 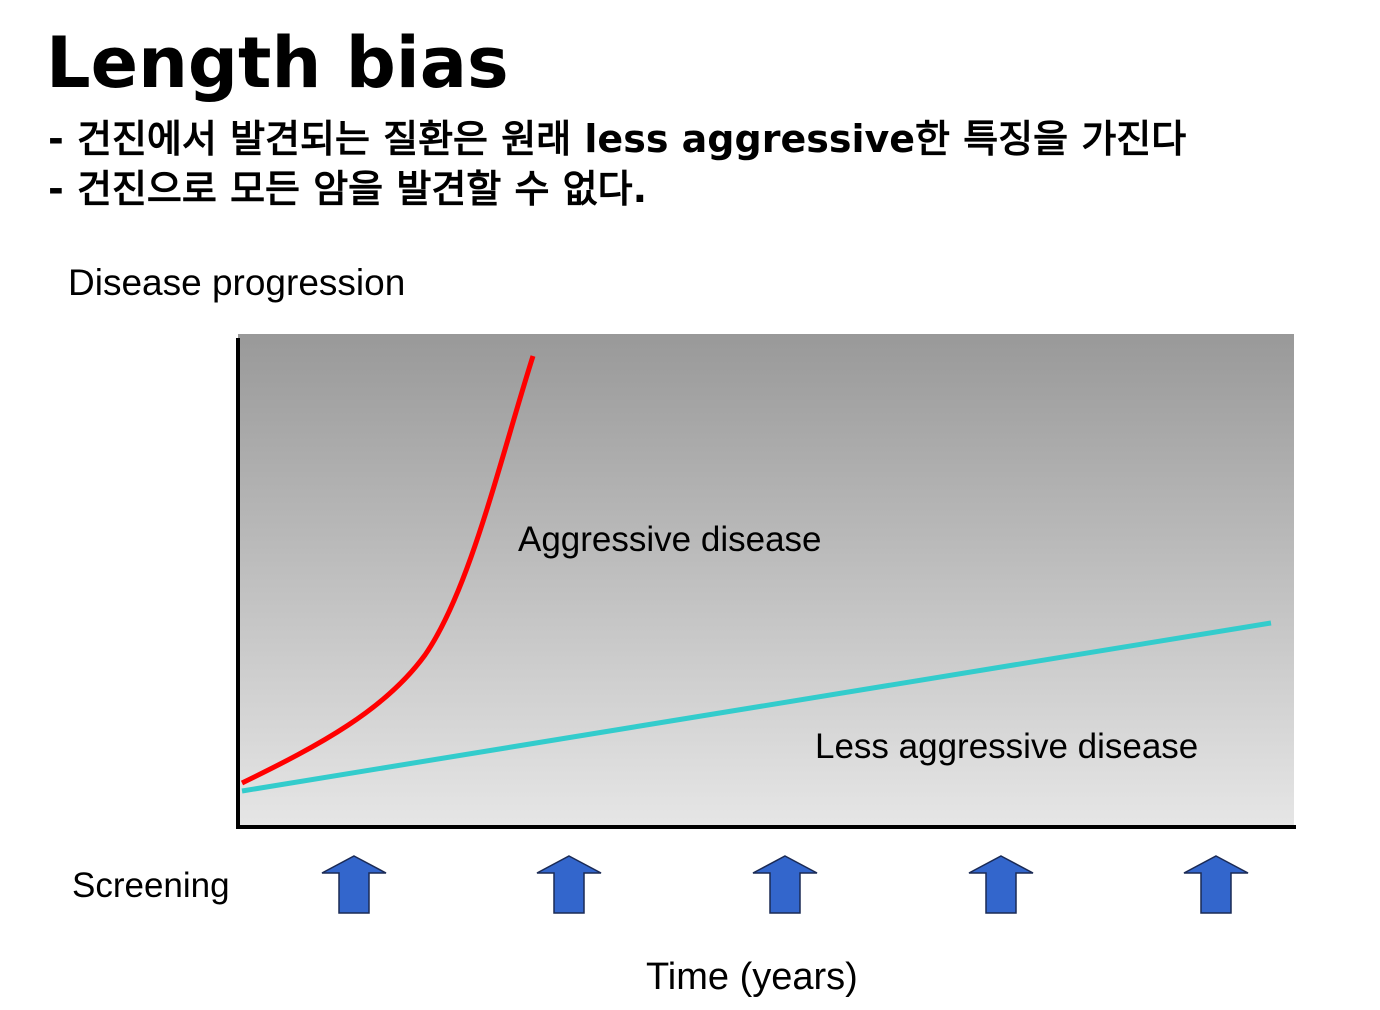 What do you see at coordinates (752, 977) in the screenshot?
I see `x-axis-label: Time (years)` at bounding box center [752, 977].